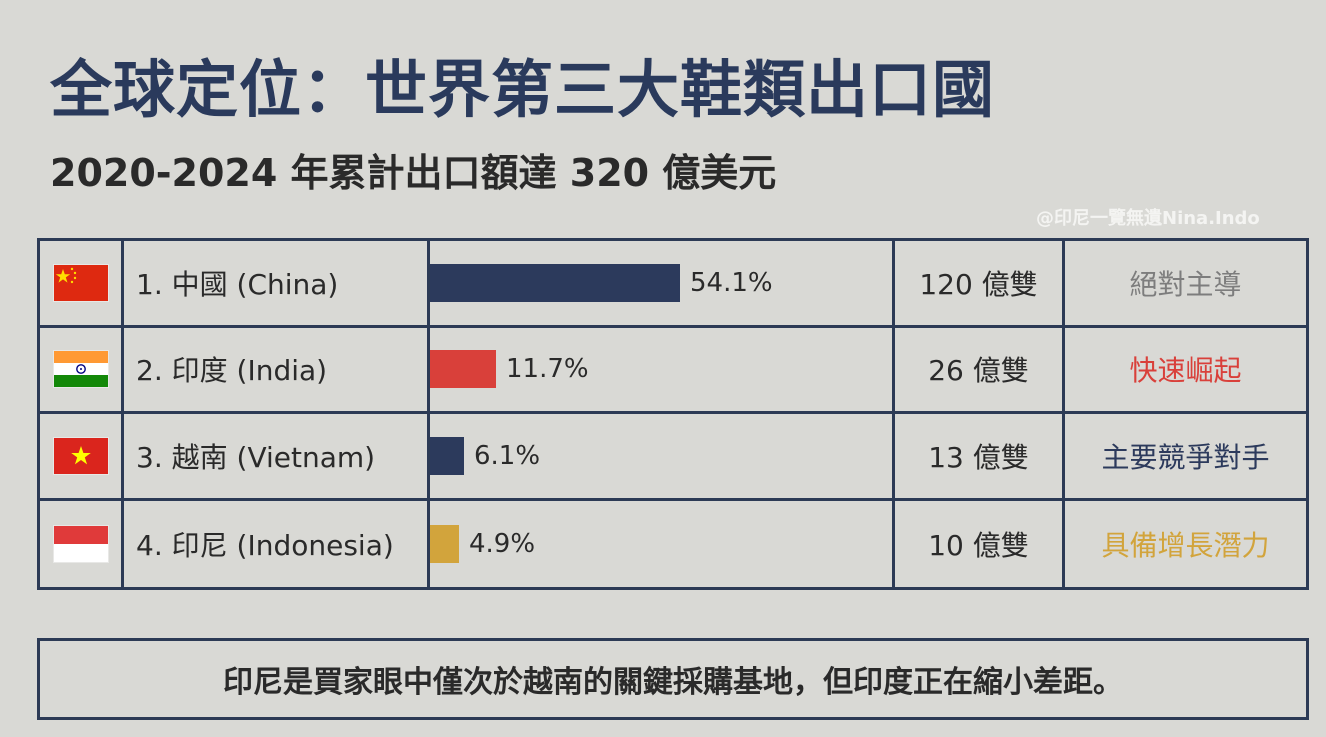  Describe the element at coordinates (662, 543) in the screenshot. I see `share-bar-cell: 4.9%` at that location.